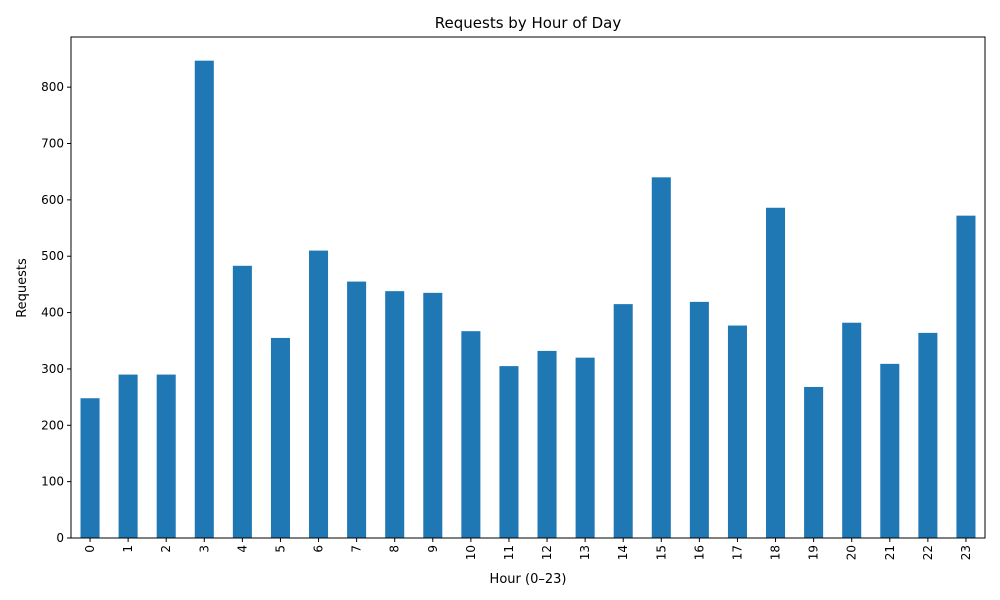 The image size is (1000, 600). What do you see at coordinates (204, 549) in the screenshot?
I see `x-tick-label: 3` at bounding box center [204, 549].